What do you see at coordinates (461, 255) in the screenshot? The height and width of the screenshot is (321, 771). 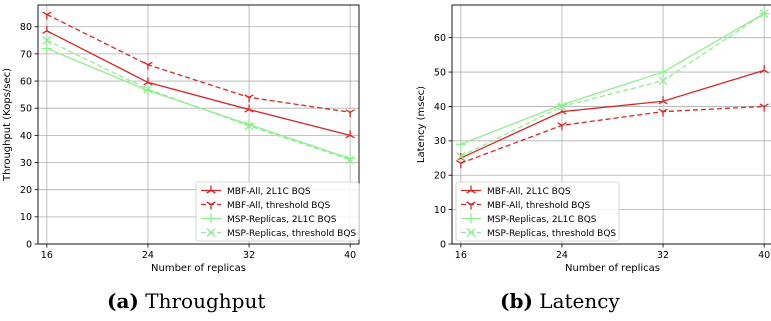 I see `chart-2-xtick-label-0: 16` at bounding box center [461, 255].